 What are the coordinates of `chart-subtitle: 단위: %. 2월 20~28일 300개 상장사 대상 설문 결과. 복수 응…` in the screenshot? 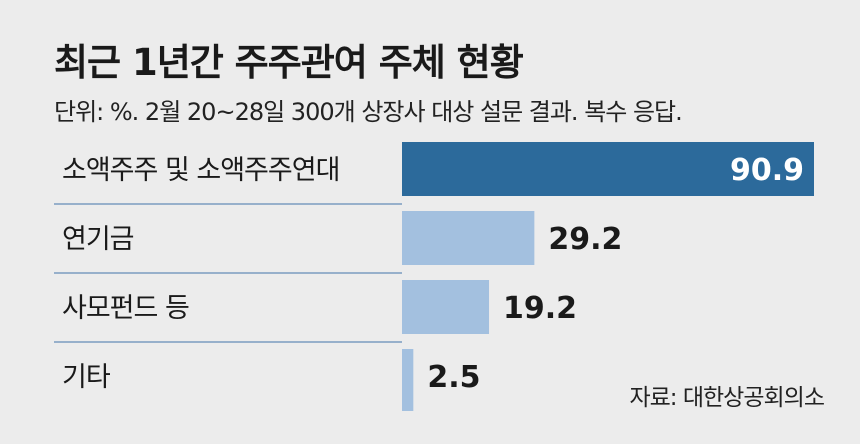 It's located at (368, 112).